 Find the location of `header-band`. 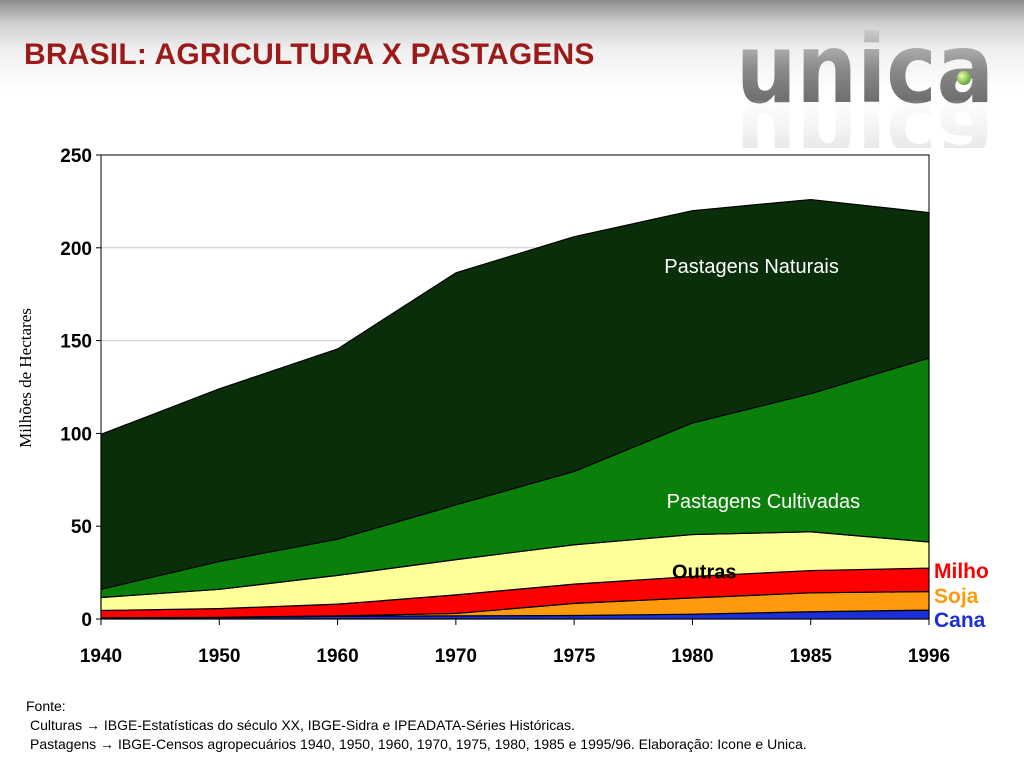

header-band is located at coordinates (512, 46).